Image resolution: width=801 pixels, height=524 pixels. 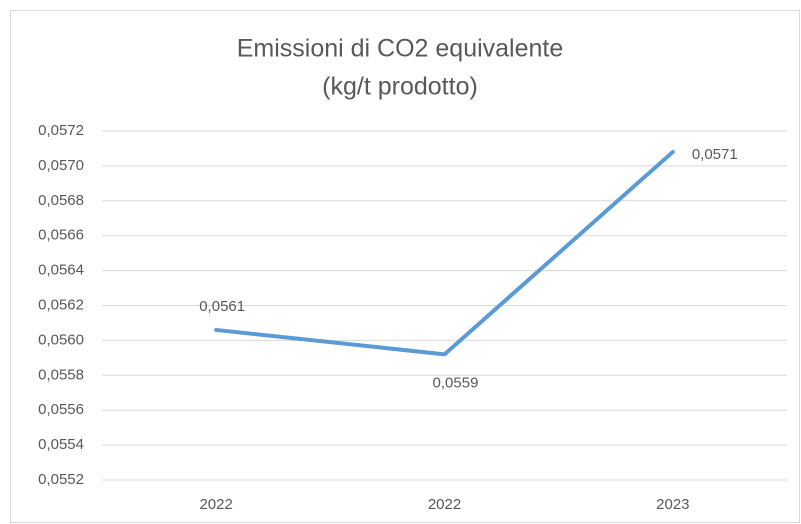 What do you see at coordinates (61, 200) in the screenshot?
I see `y-tick-label: 0,0568` at bounding box center [61, 200].